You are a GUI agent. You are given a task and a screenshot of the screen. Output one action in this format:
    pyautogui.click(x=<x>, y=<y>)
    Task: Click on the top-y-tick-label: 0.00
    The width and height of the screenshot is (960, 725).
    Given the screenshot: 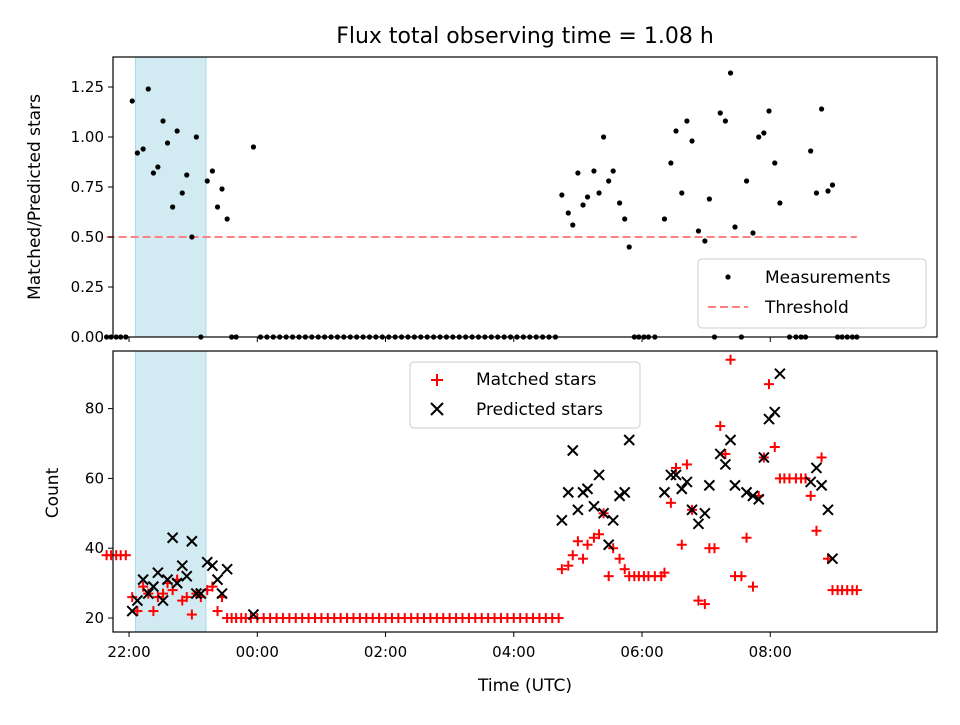 What is the action you would take?
    pyautogui.click(x=87, y=337)
    